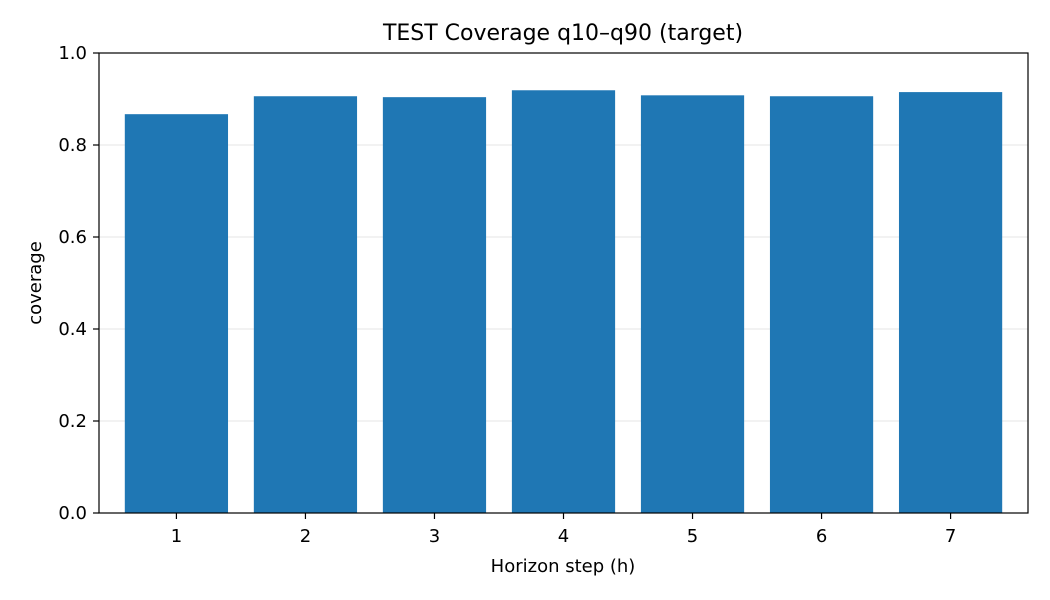 The image size is (1050, 600). Describe the element at coordinates (176, 314) in the screenshot. I see `bar-h1` at that location.